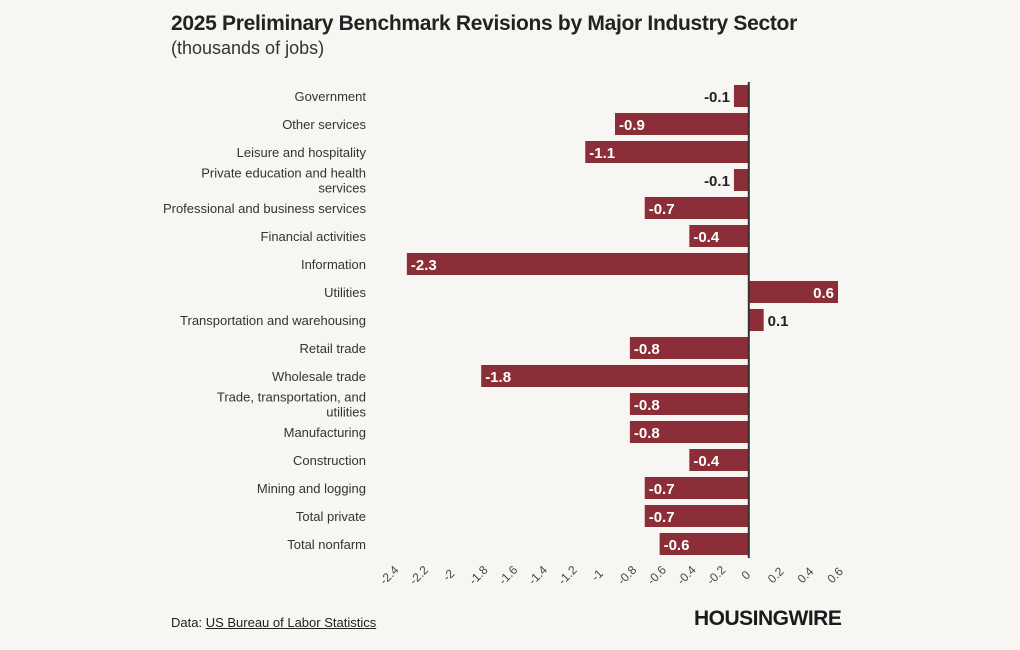 The width and height of the screenshot is (1020, 650). What do you see at coordinates (424, 265) in the screenshot?
I see `data-label: -2.3` at bounding box center [424, 265].